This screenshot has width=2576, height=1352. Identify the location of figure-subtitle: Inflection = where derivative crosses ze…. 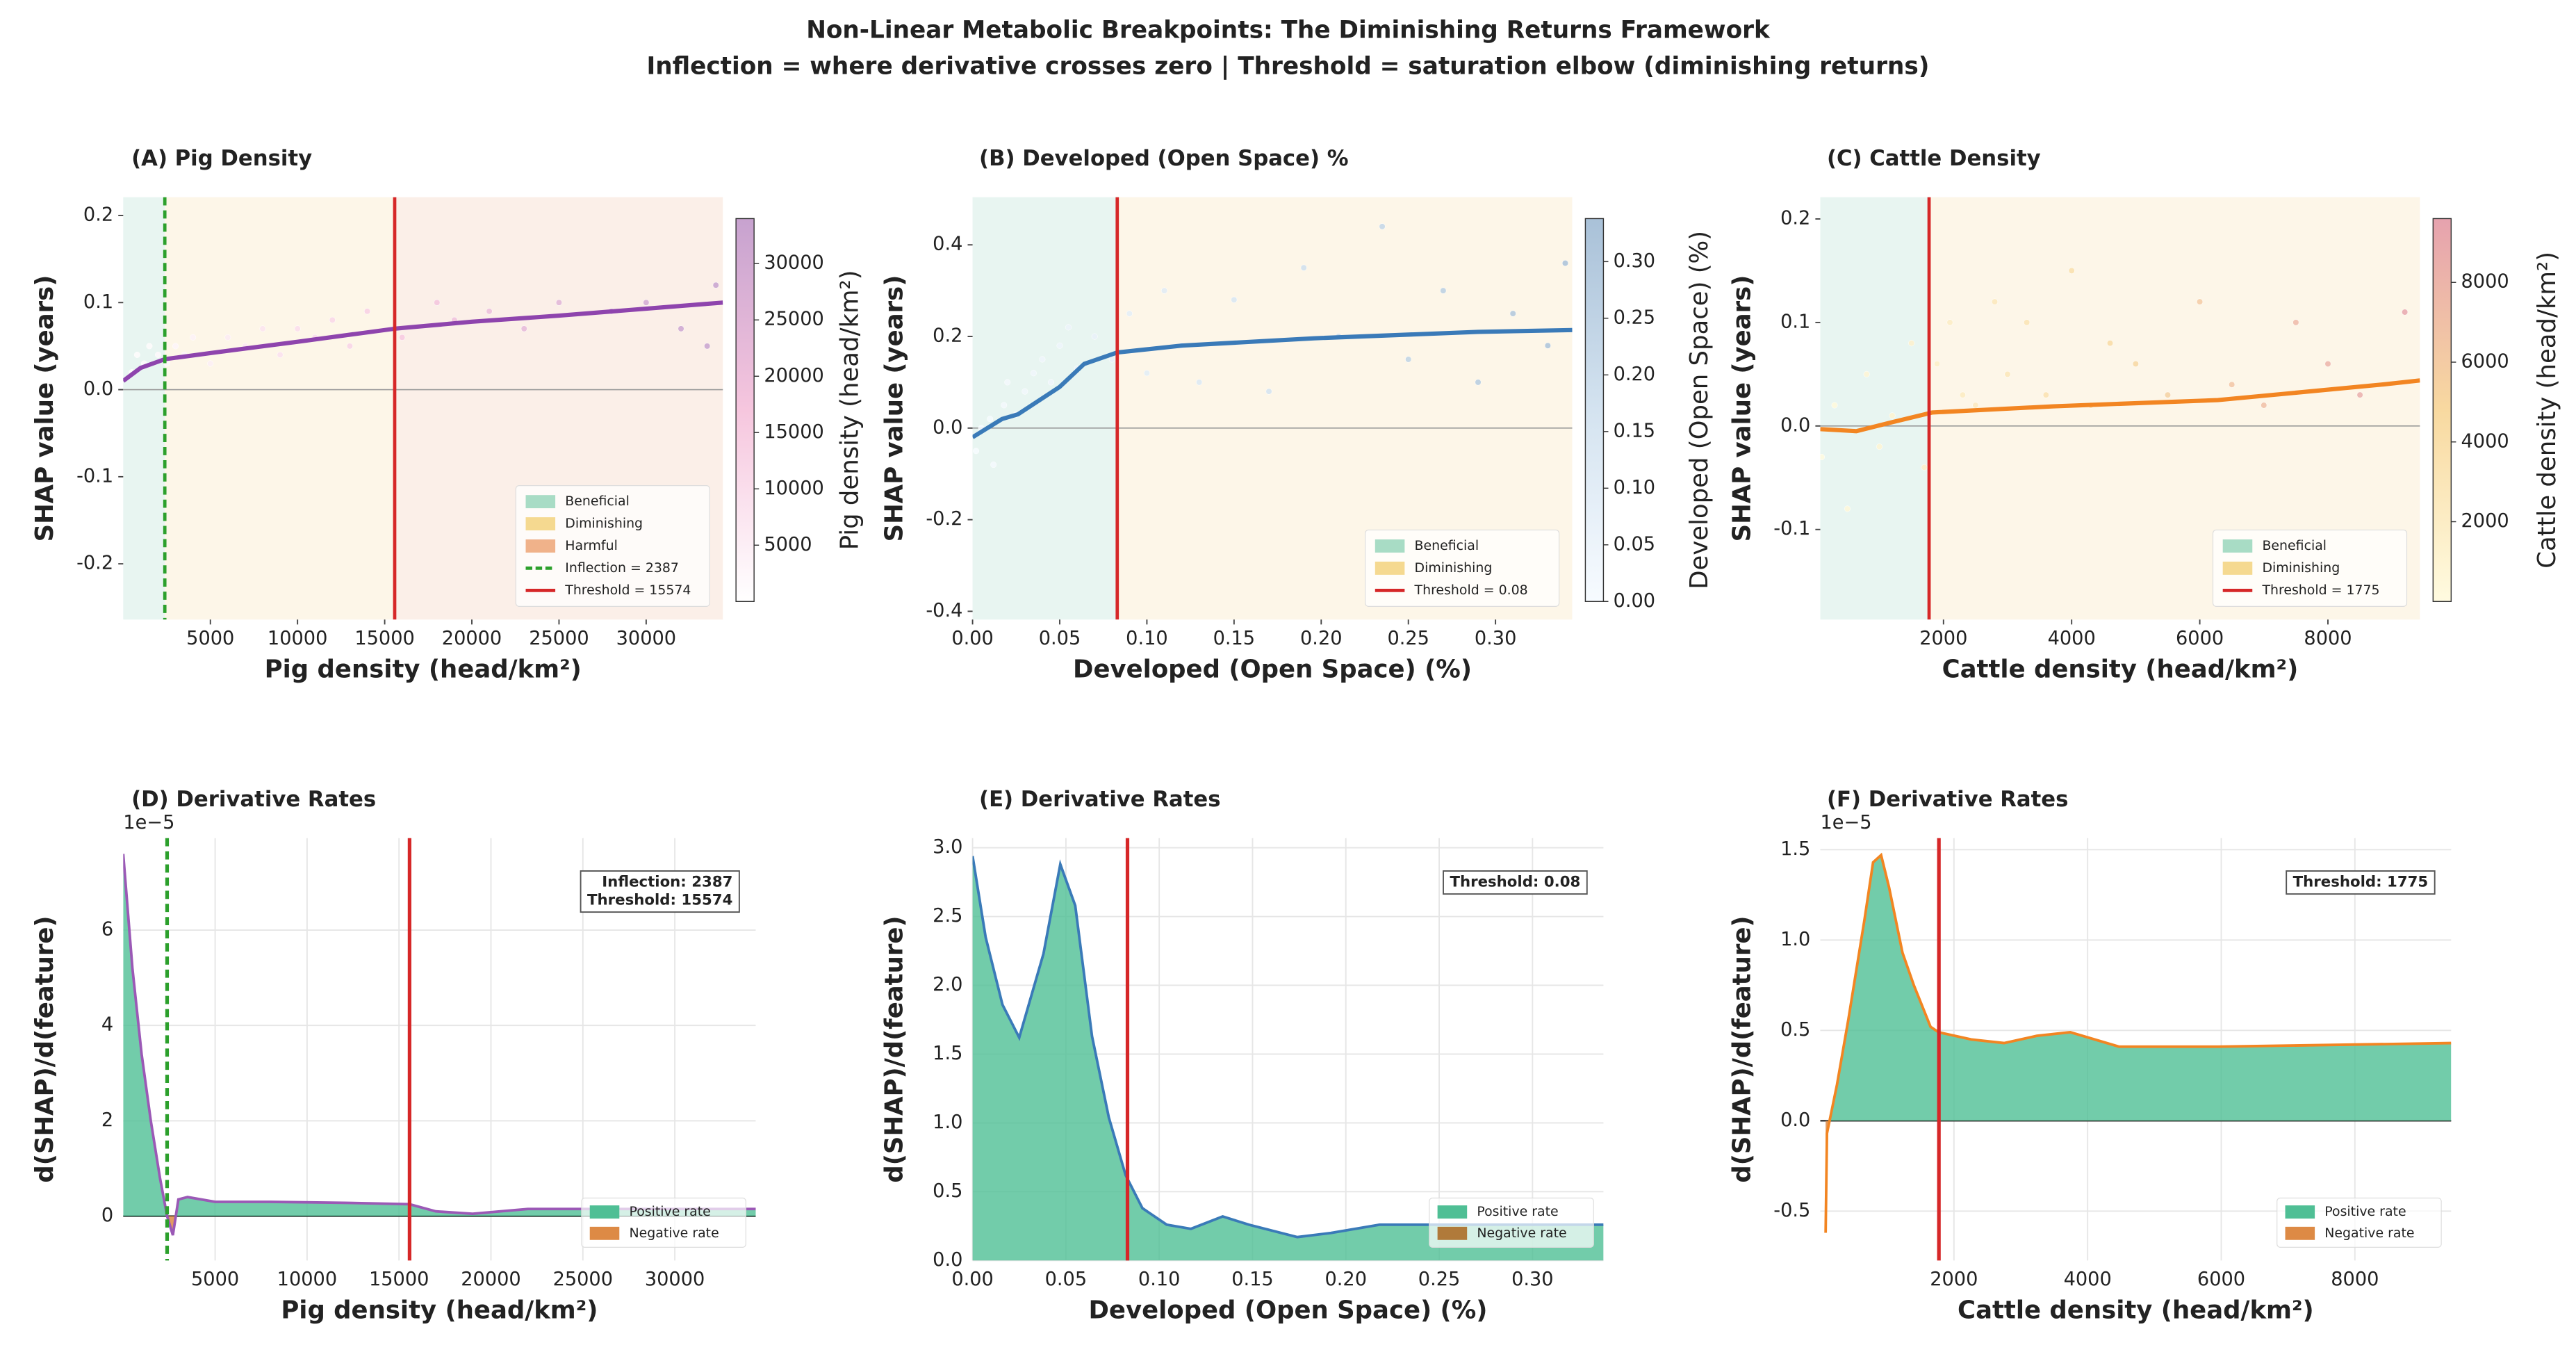
(1288, 66).